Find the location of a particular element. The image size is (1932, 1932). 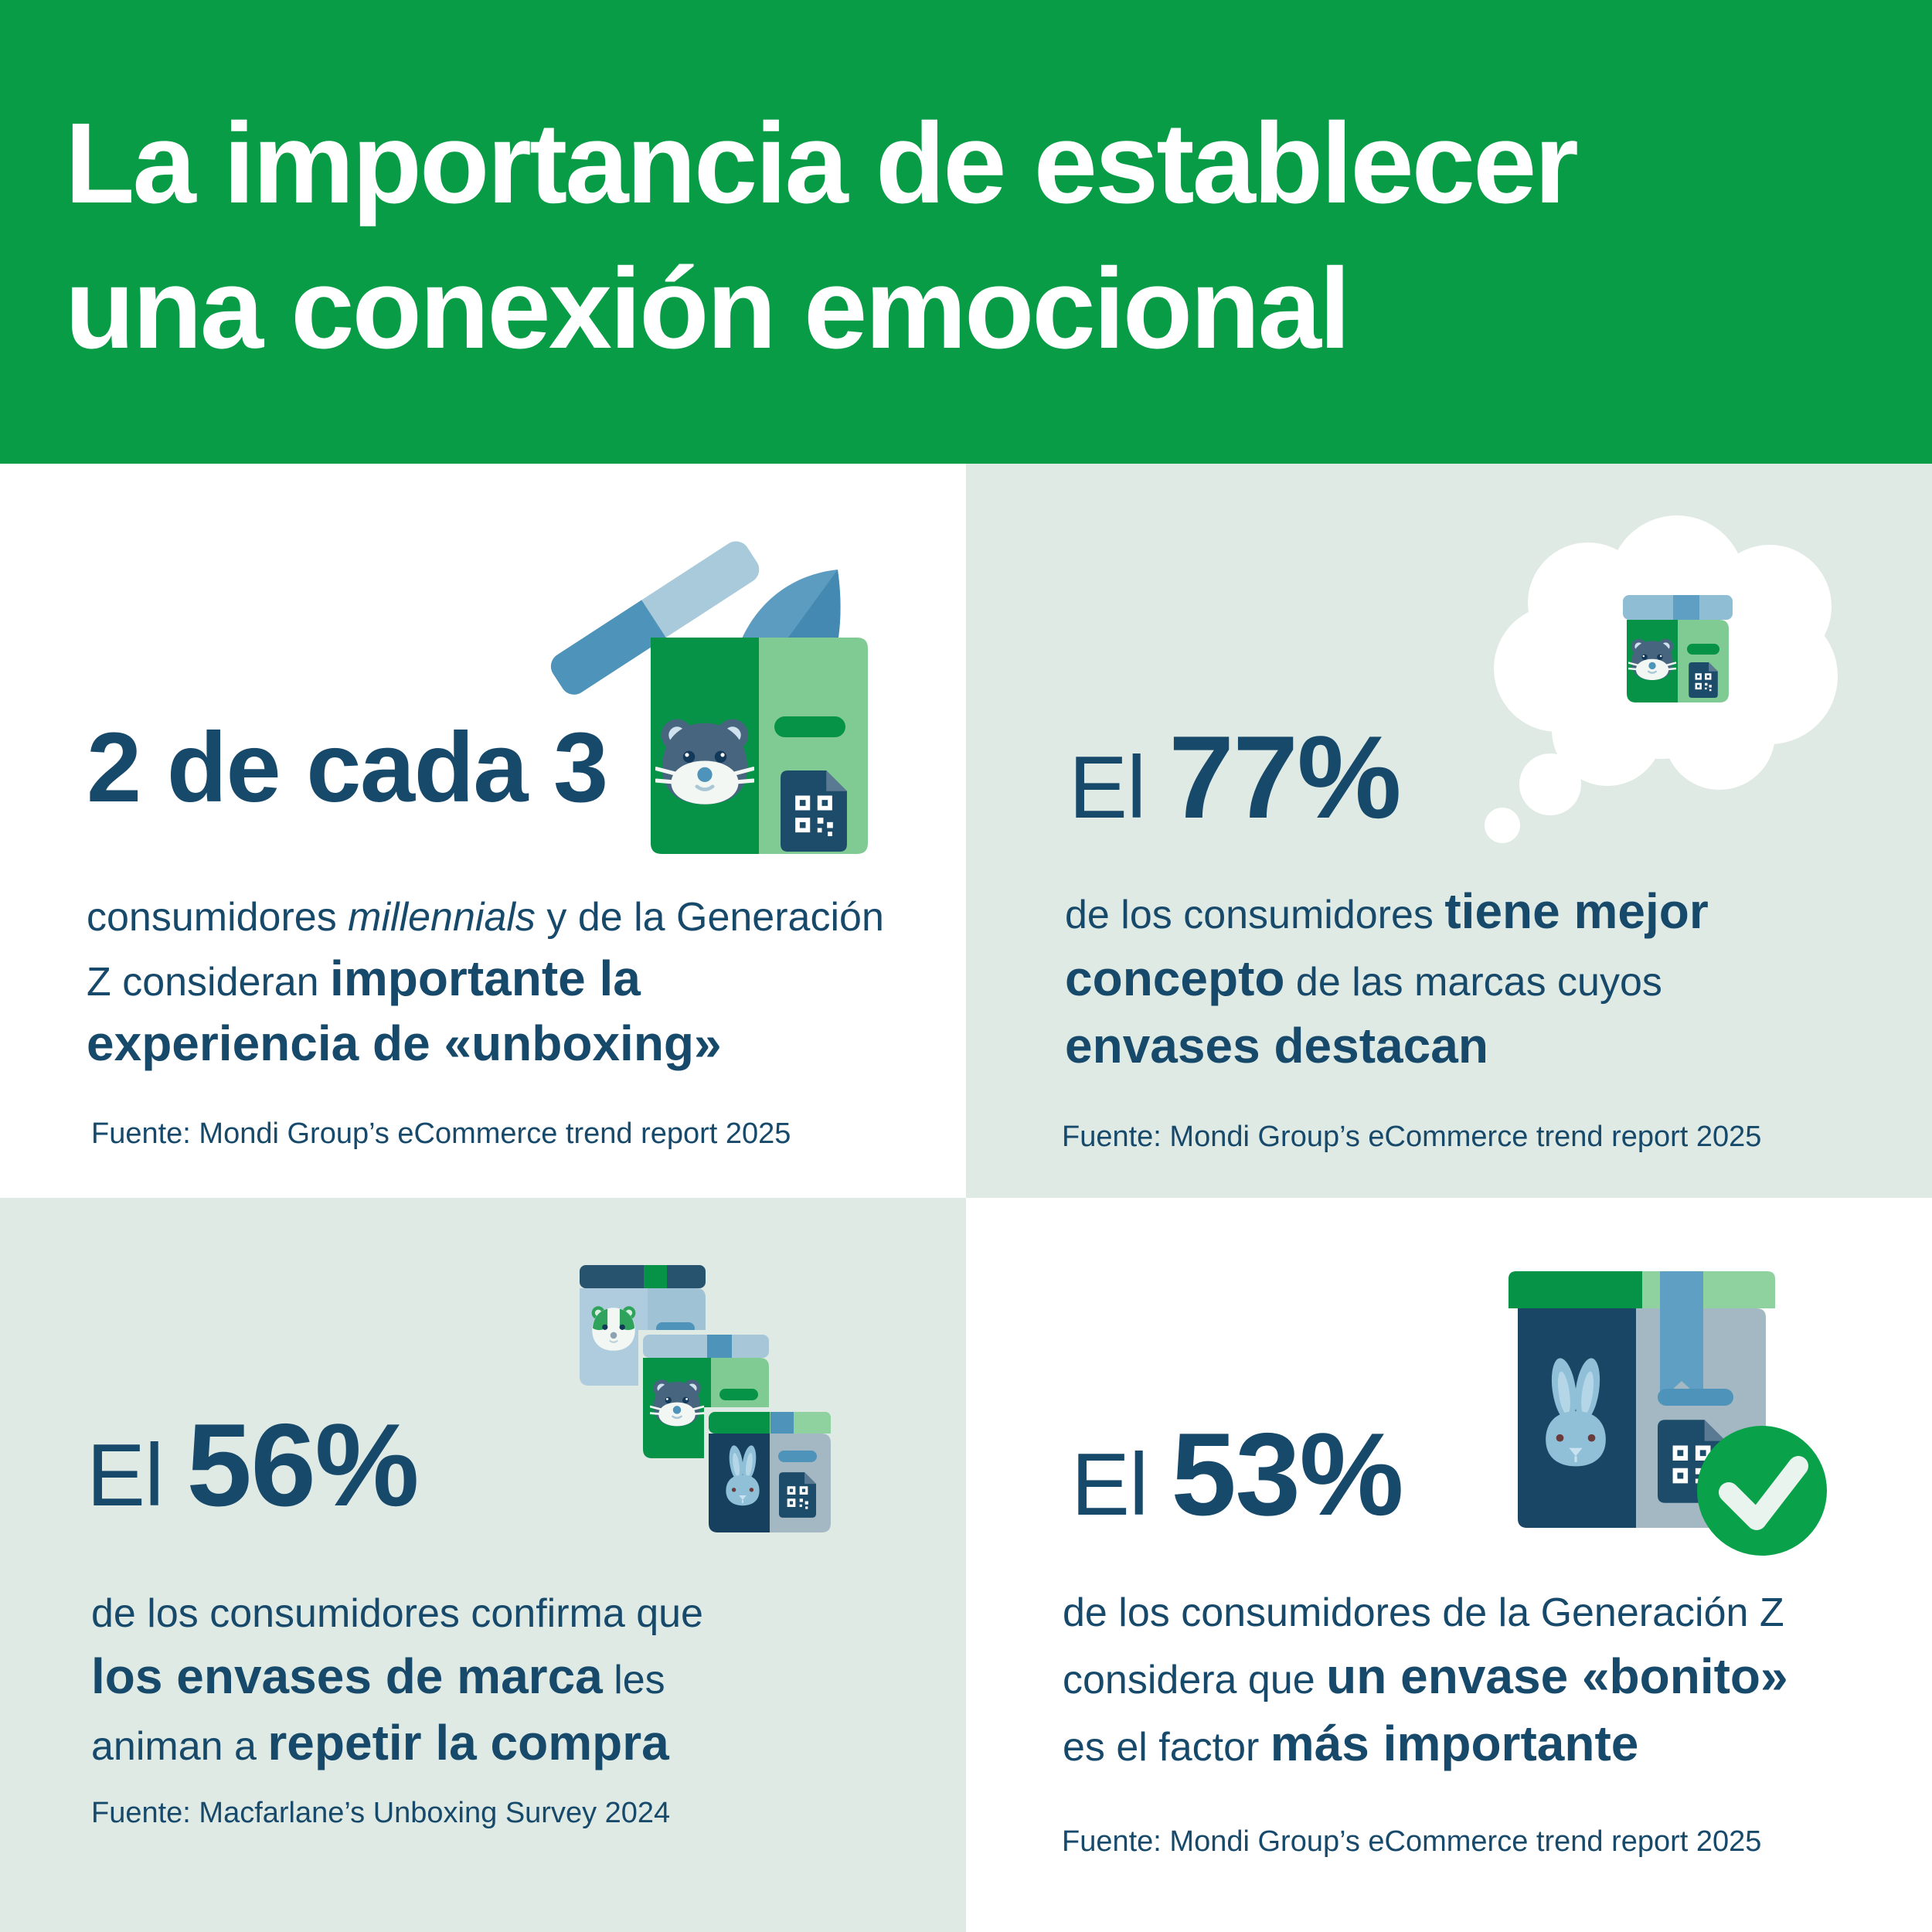

title-line-2: una conexión emocional is located at coordinates (708, 308).